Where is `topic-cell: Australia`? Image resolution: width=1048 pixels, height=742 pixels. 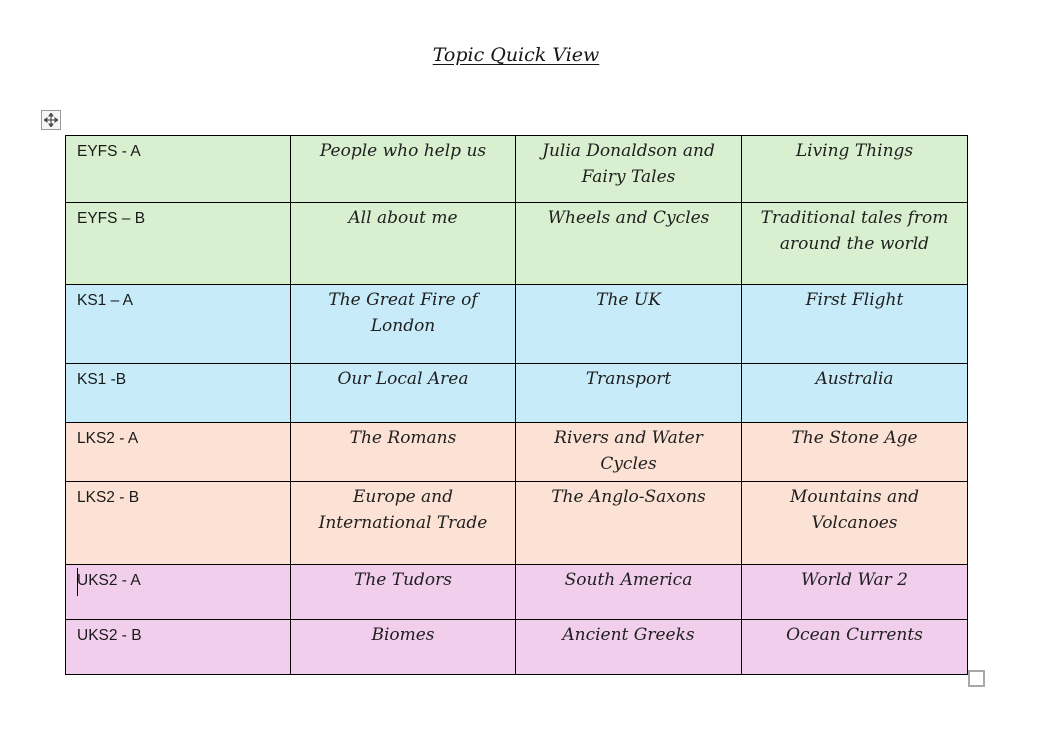
topic-cell: Australia is located at coordinates (854, 393).